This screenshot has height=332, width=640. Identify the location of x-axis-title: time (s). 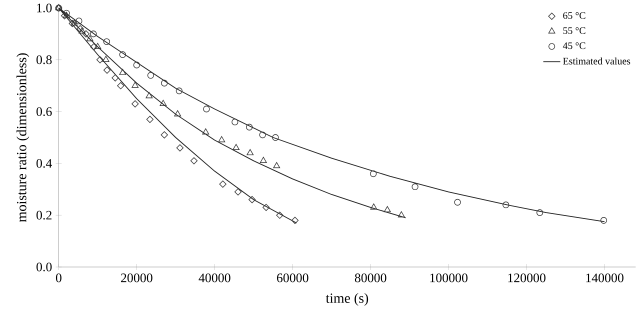
(347, 299).